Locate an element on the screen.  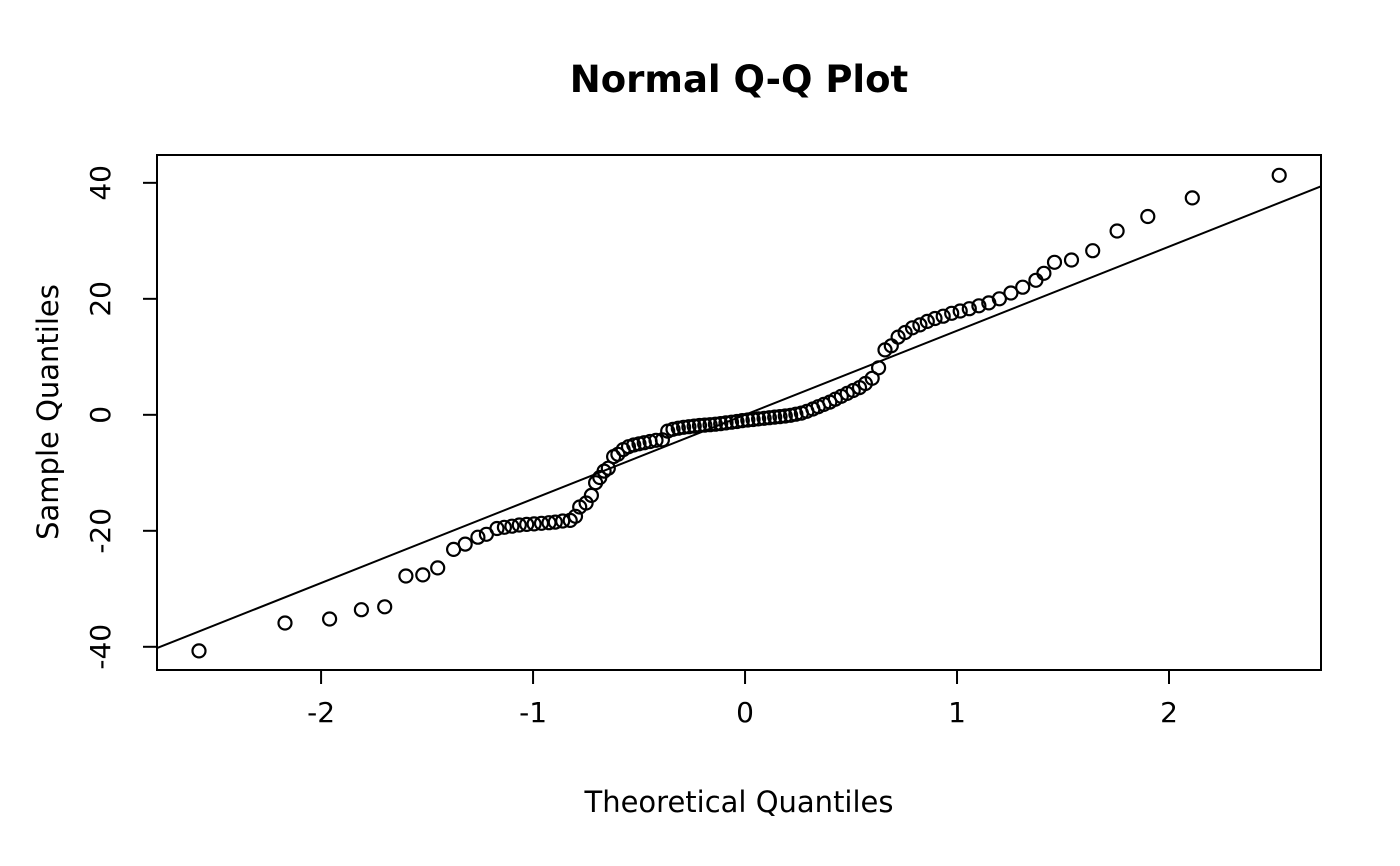
x-tick-label: 1 is located at coordinates (957, 712).